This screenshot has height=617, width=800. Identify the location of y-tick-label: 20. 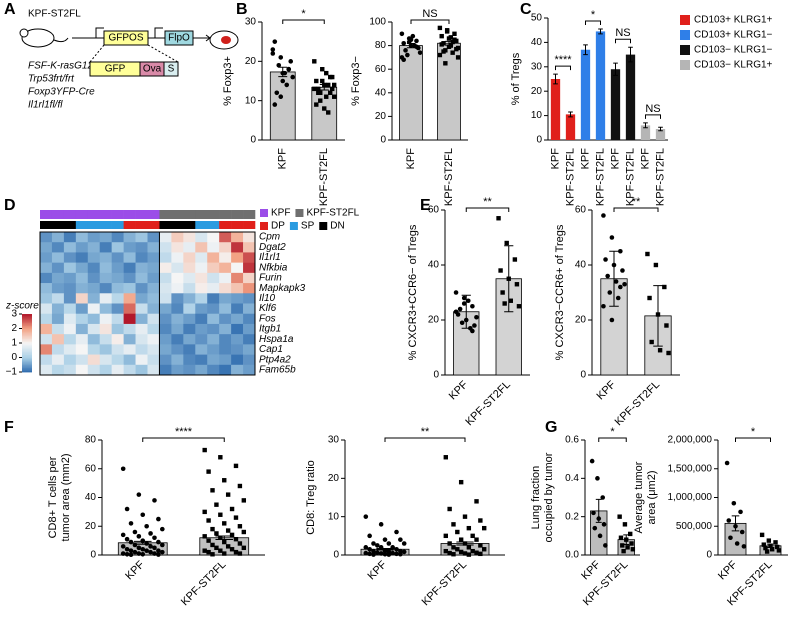
(251, 61).